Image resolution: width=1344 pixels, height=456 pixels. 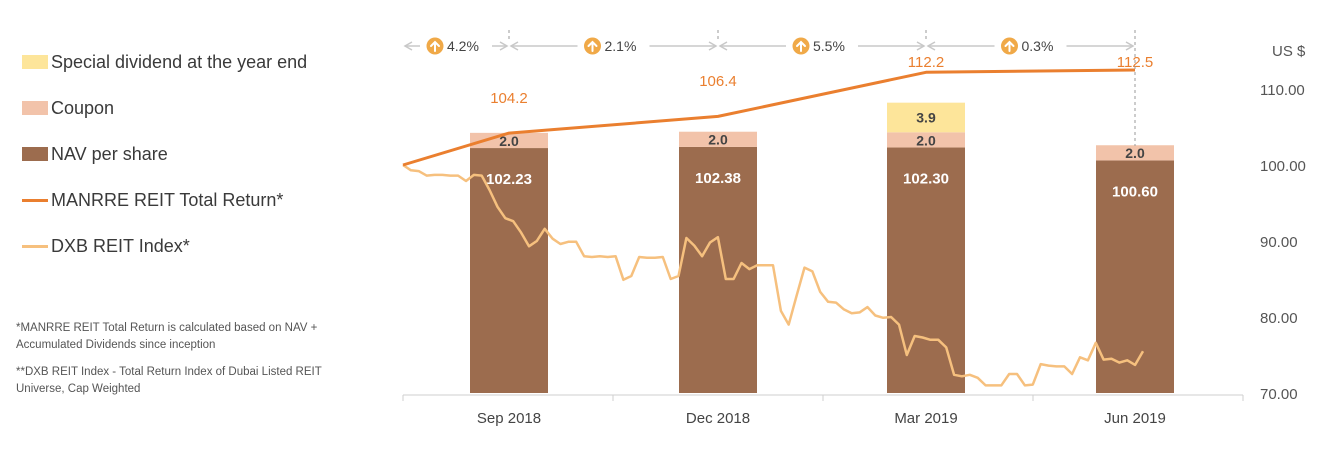 I want to click on legend-label: NAV per share, so click(x=109, y=153).